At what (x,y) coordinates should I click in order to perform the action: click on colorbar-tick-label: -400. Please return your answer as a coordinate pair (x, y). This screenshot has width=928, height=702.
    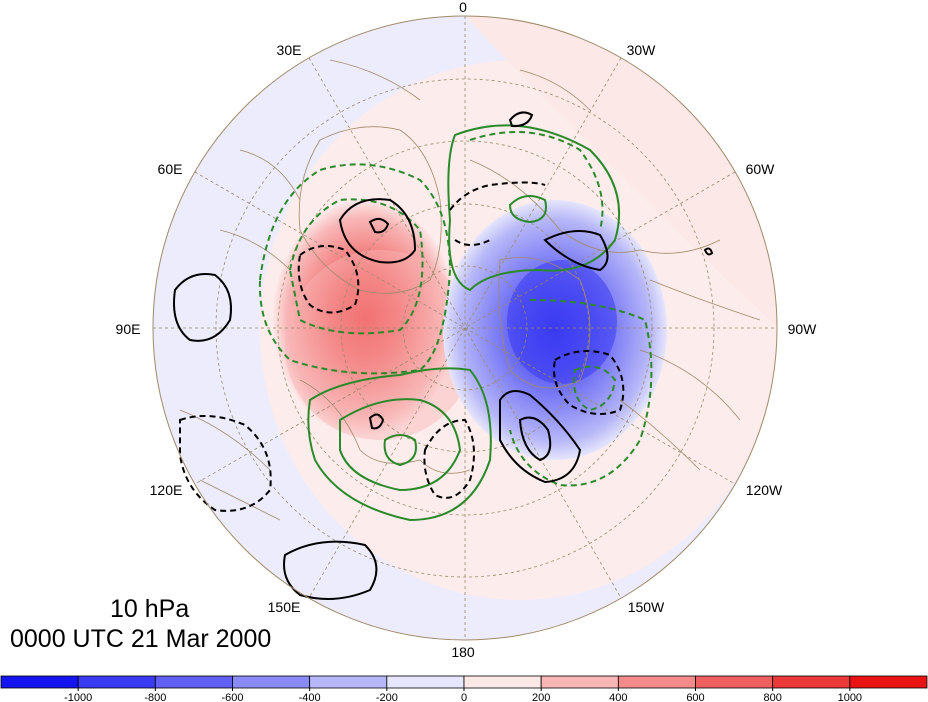
    Looking at the image, I should click on (310, 697).